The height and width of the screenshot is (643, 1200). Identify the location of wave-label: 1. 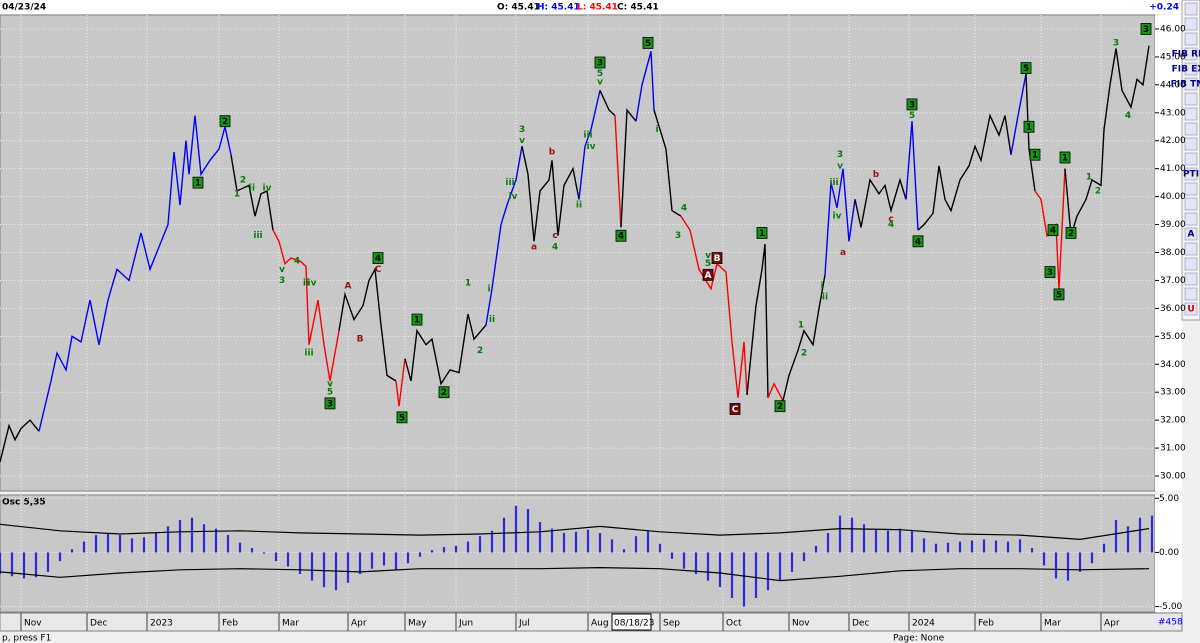
(417, 319).